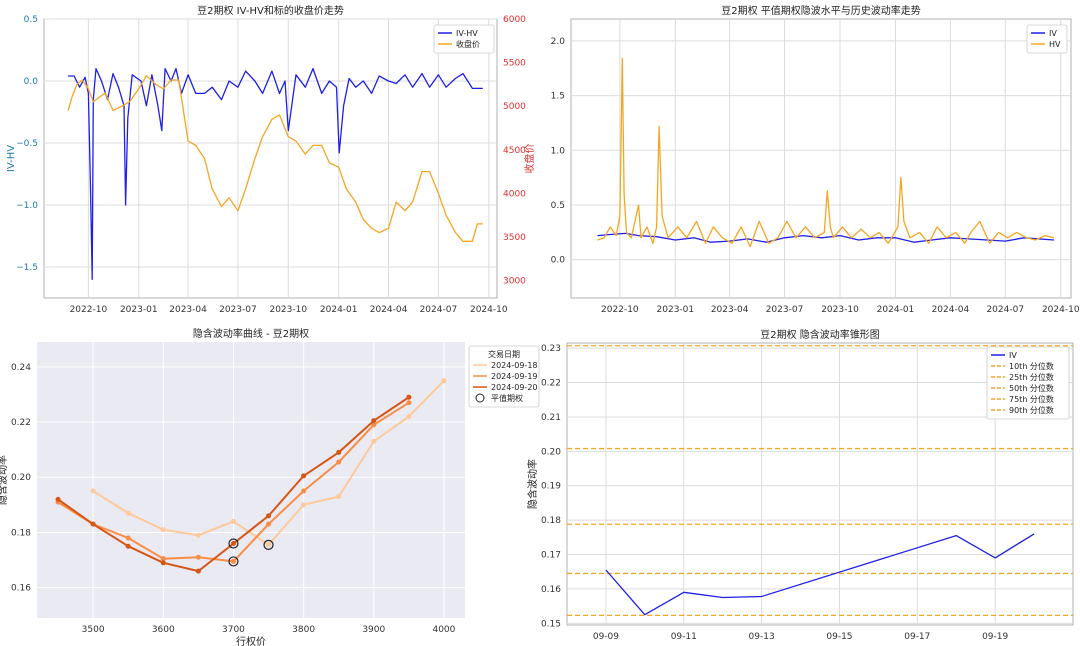 The image size is (1080, 646). Describe the element at coordinates (514, 387) in the screenshot. I see `legend-label: 2024-09-20` at that location.